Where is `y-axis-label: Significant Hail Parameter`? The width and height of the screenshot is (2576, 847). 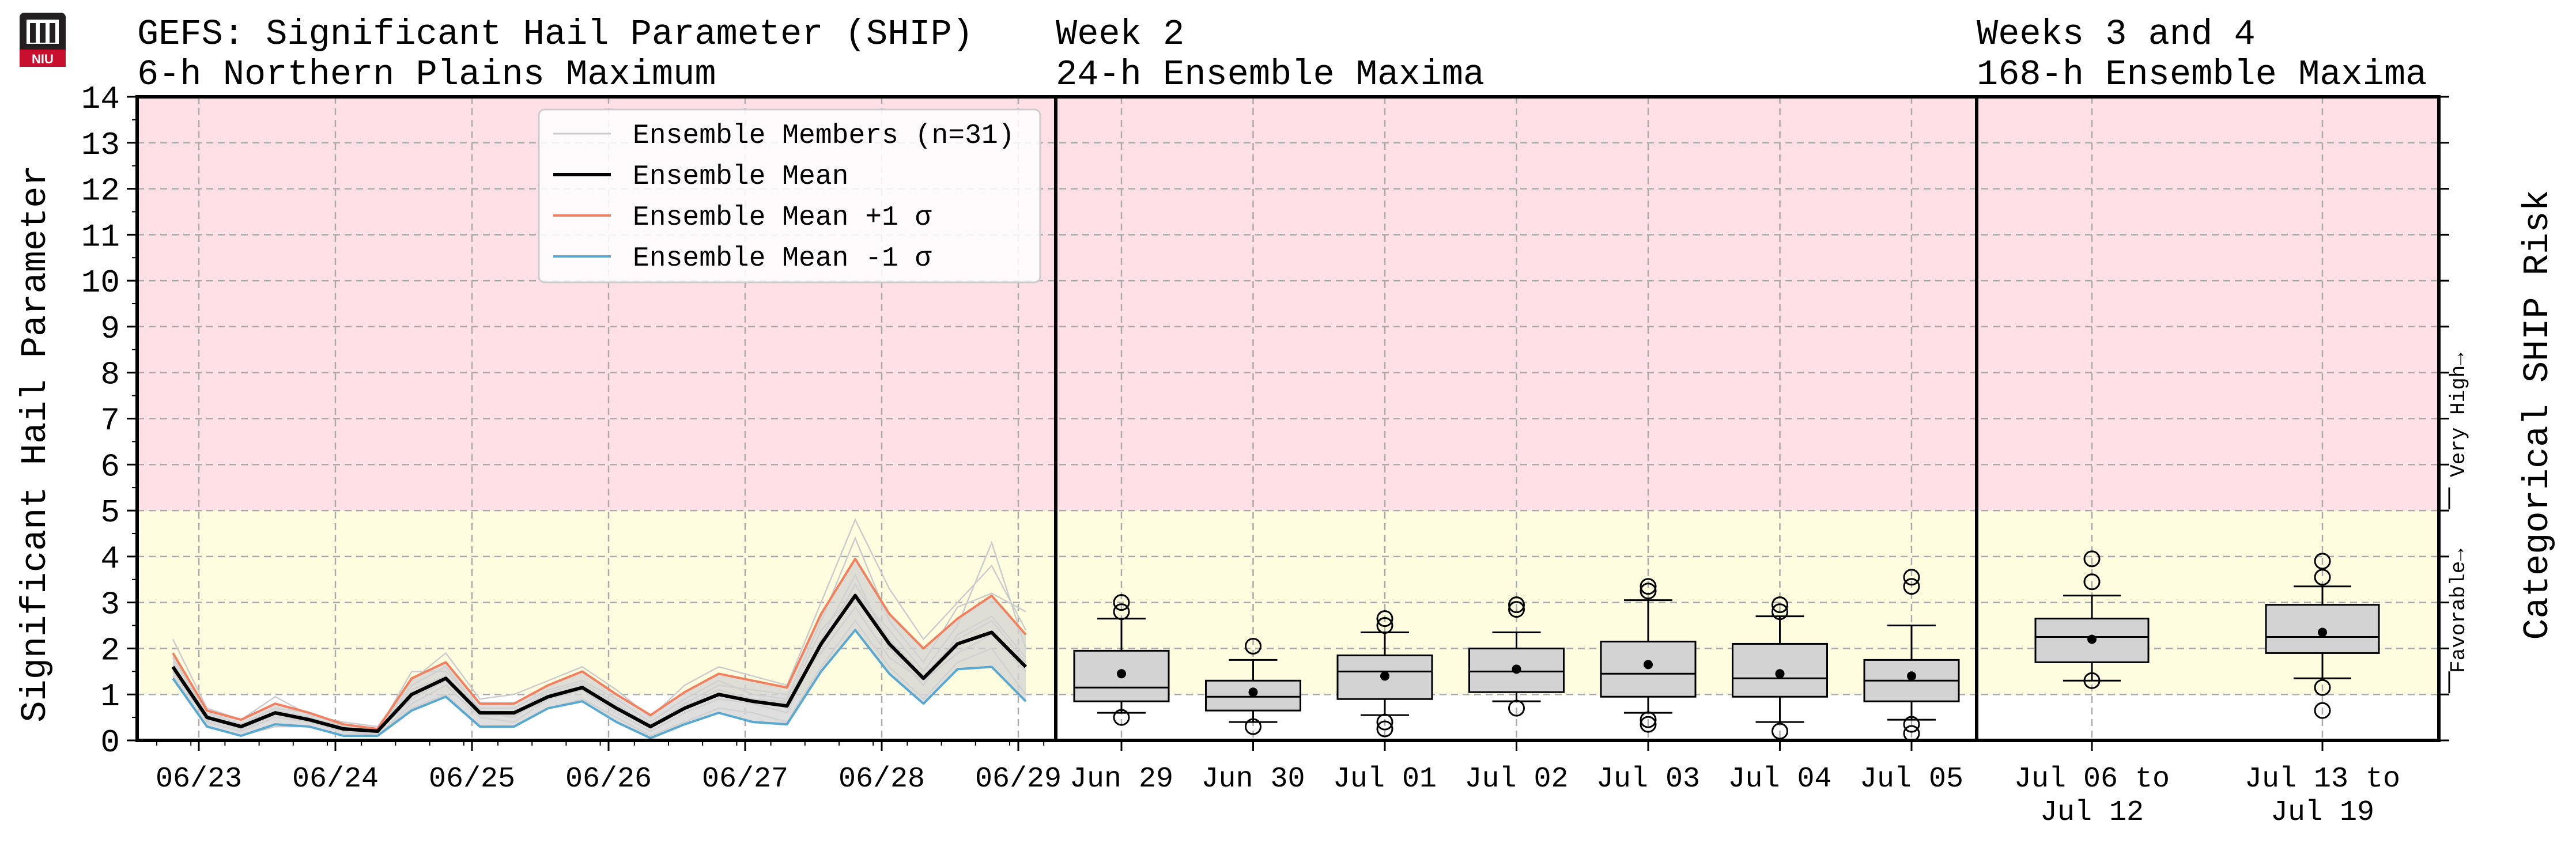
y-axis-label: Significant Hail Parameter is located at coordinates (35, 443).